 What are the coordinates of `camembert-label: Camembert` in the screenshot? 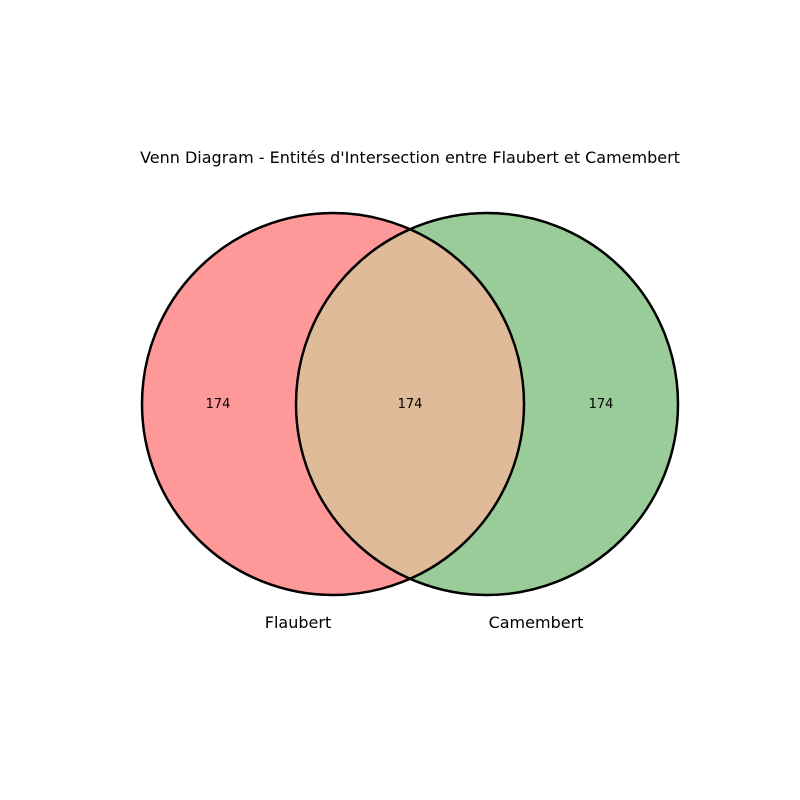 It's located at (536, 622).